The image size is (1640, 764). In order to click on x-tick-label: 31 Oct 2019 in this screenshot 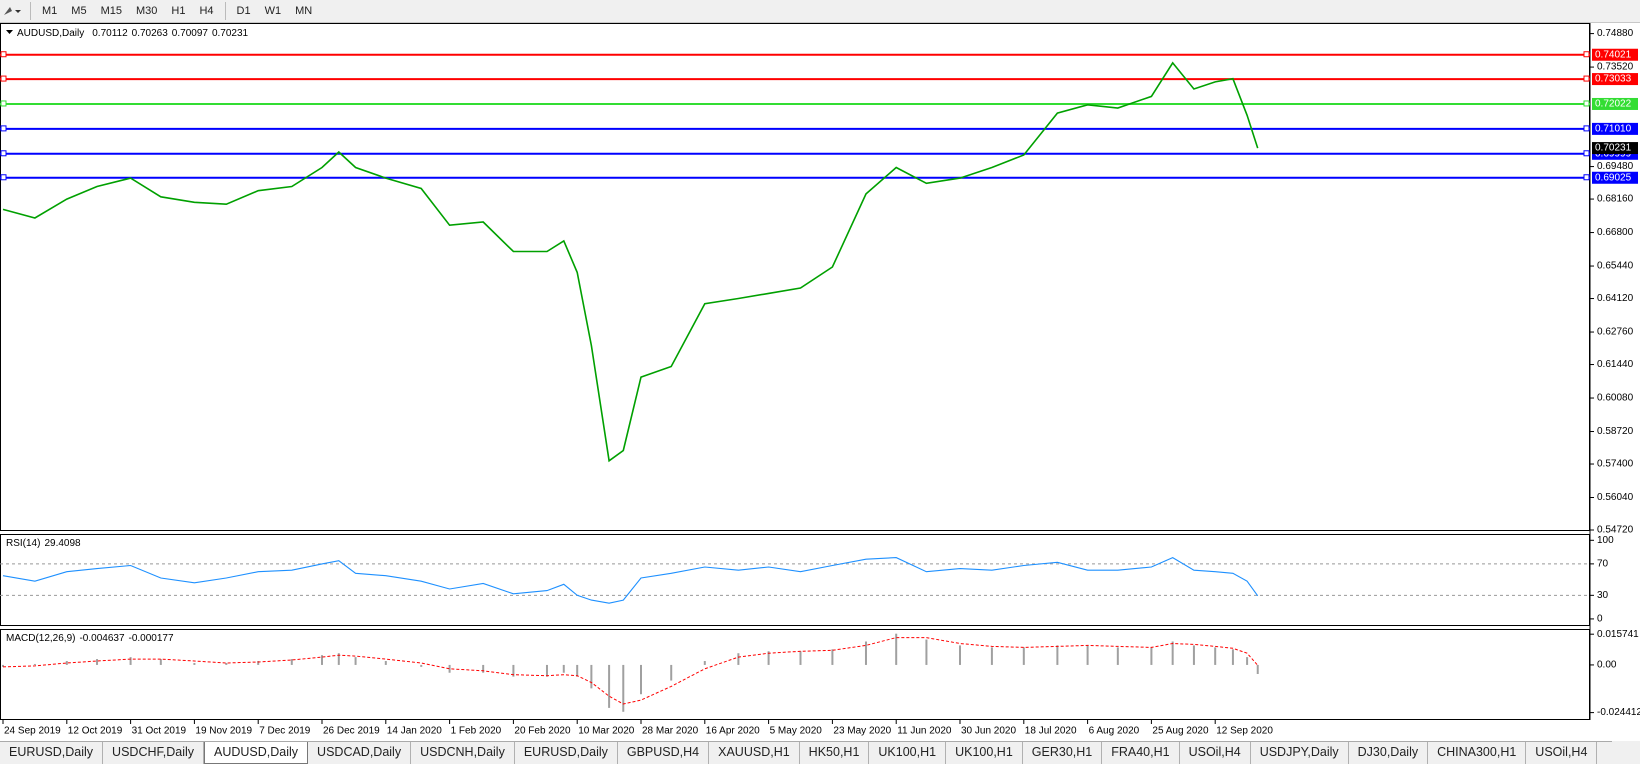, I will do `click(159, 731)`.